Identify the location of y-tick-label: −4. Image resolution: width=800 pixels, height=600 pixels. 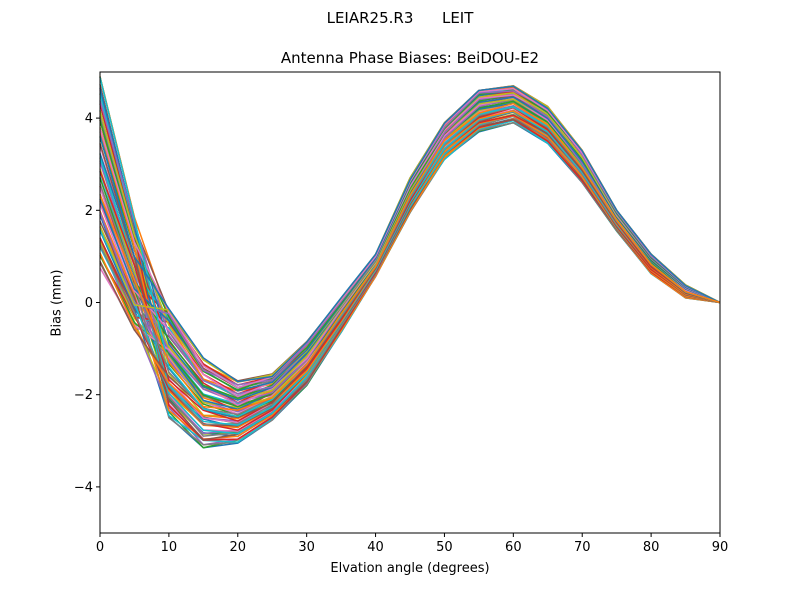
(83, 487).